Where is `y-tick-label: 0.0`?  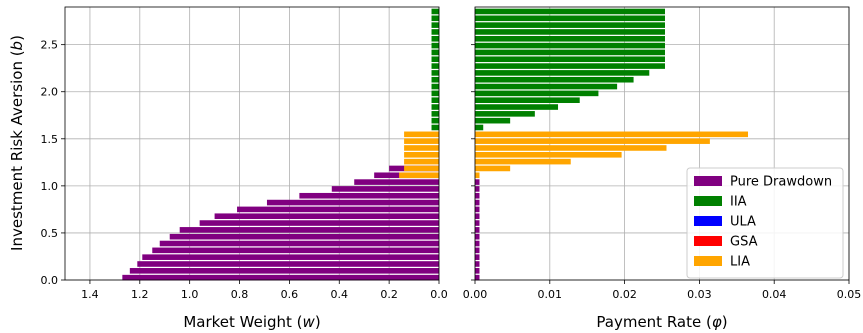 y-tick-label: 0.0 is located at coordinates (50, 280).